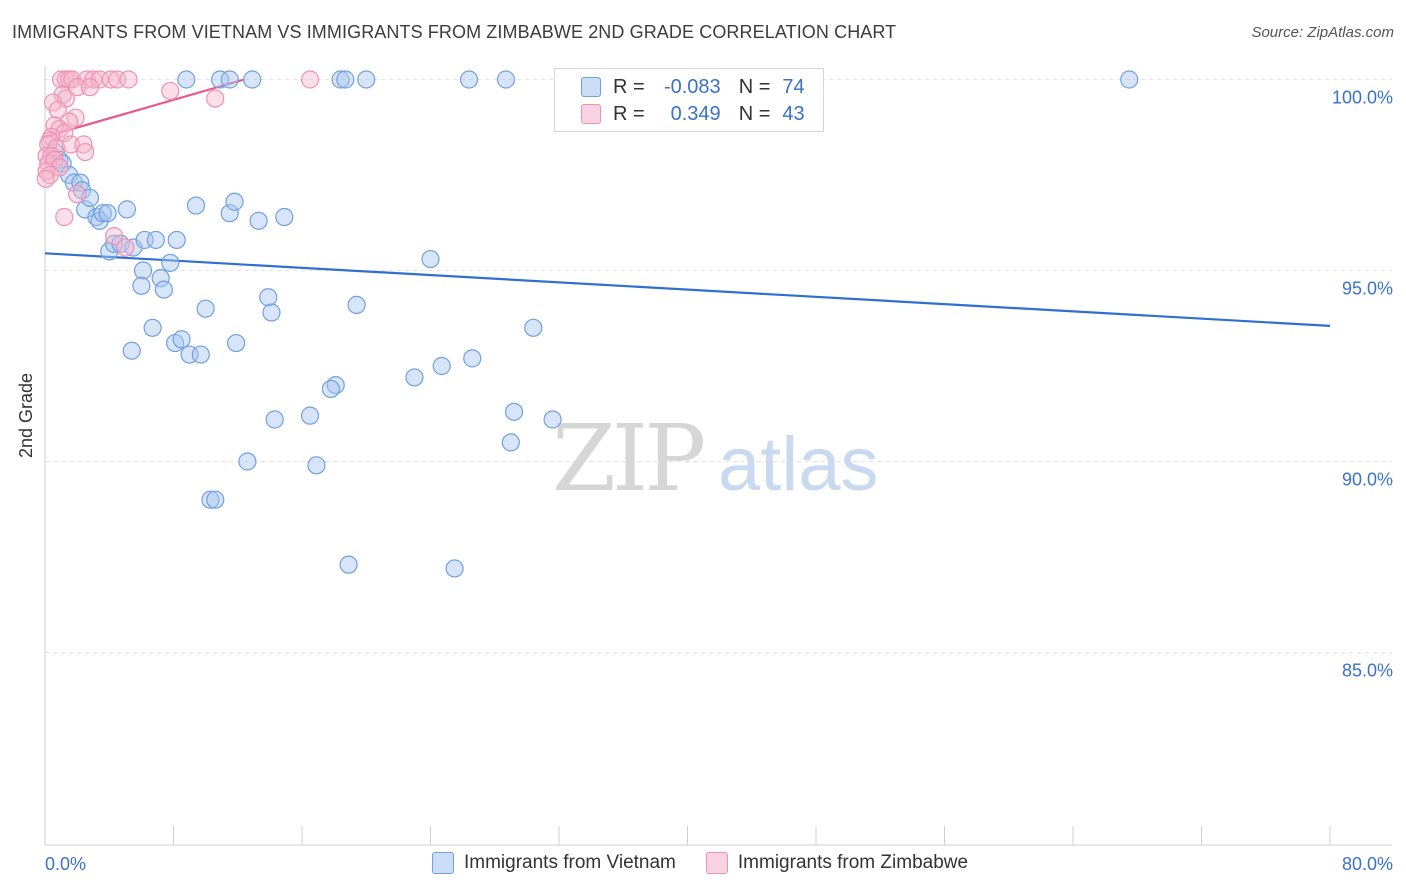 The image size is (1406, 892). I want to click on y-axis-title: 2nd Grade, so click(26, 415).